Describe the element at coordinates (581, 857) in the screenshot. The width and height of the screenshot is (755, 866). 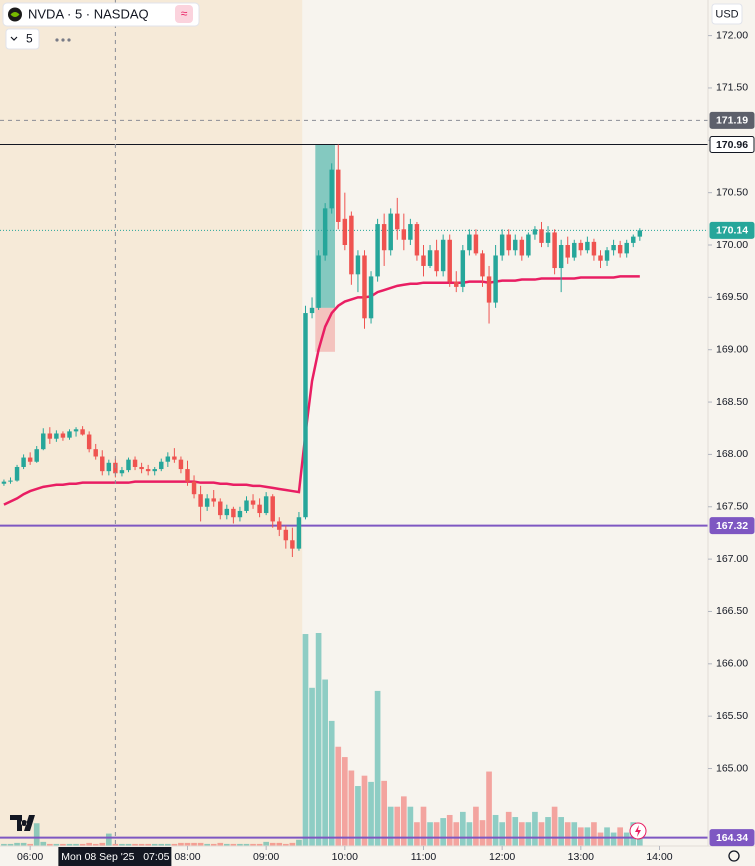
I see `x-tick-label: 13:00` at that location.